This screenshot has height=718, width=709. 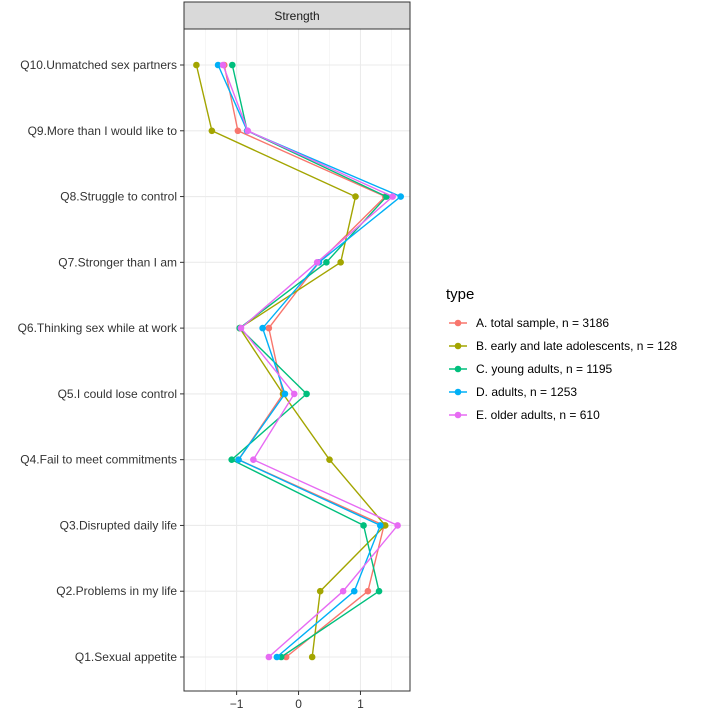 I want to click on y-tick-label: Q2.Problems in my life, so click(x=116, y=591).